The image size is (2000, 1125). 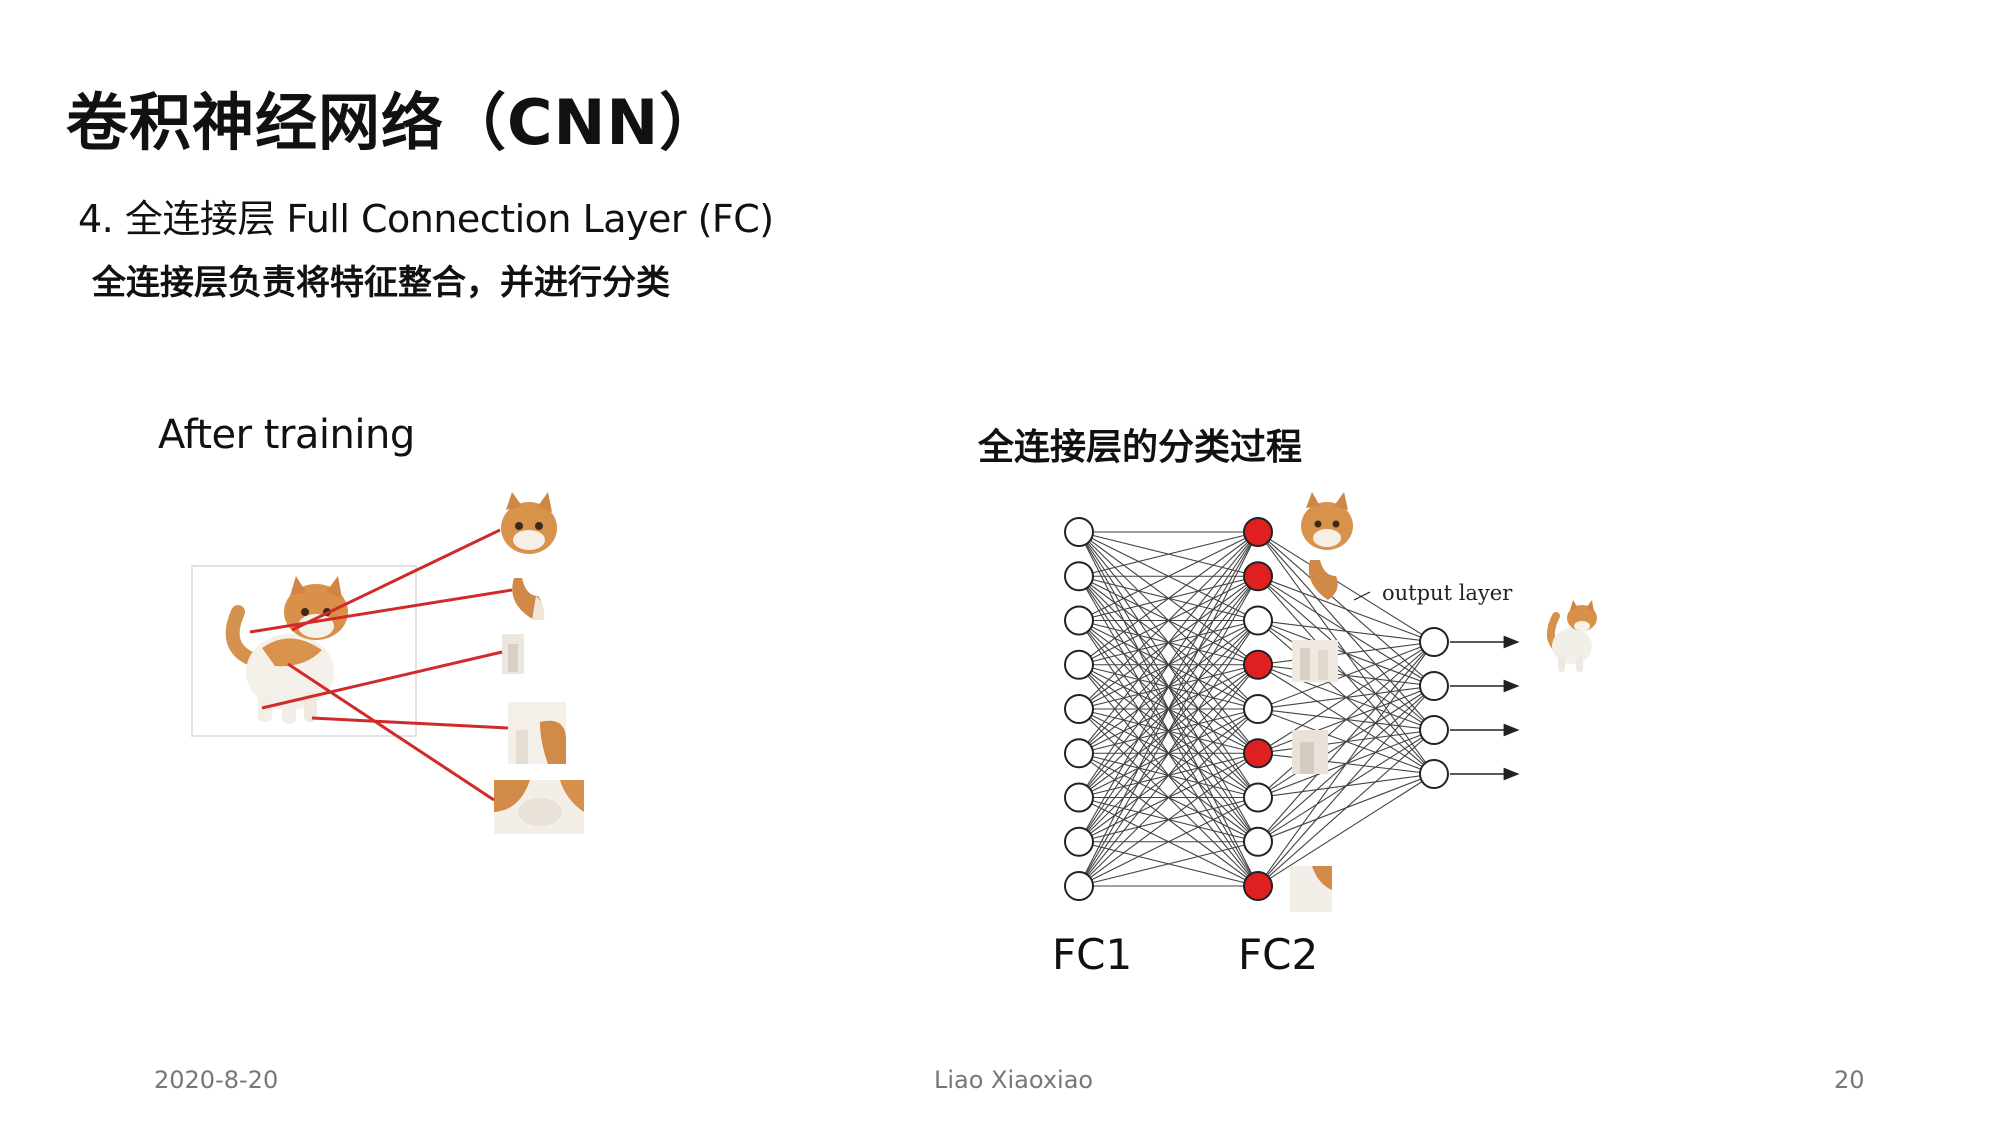 I want to click on output-nodes, so click(x=1434, y=708).